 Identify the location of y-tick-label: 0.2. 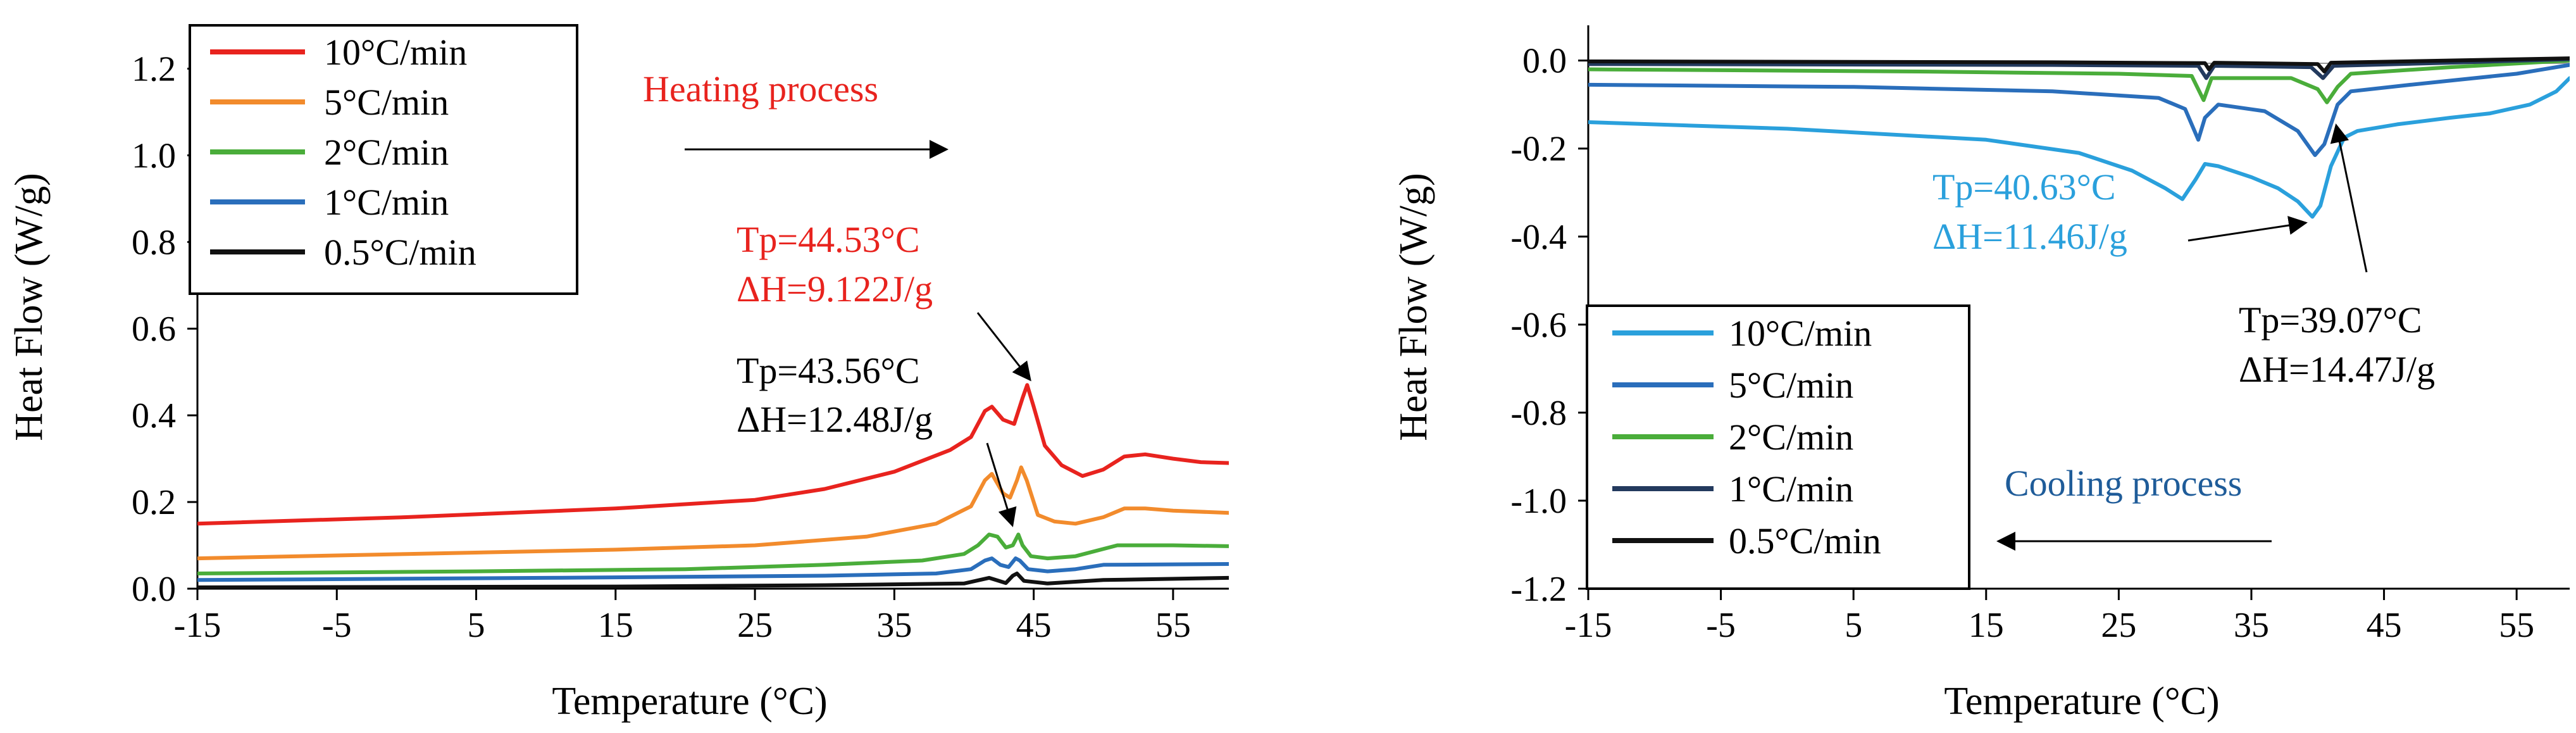
(154, 502).